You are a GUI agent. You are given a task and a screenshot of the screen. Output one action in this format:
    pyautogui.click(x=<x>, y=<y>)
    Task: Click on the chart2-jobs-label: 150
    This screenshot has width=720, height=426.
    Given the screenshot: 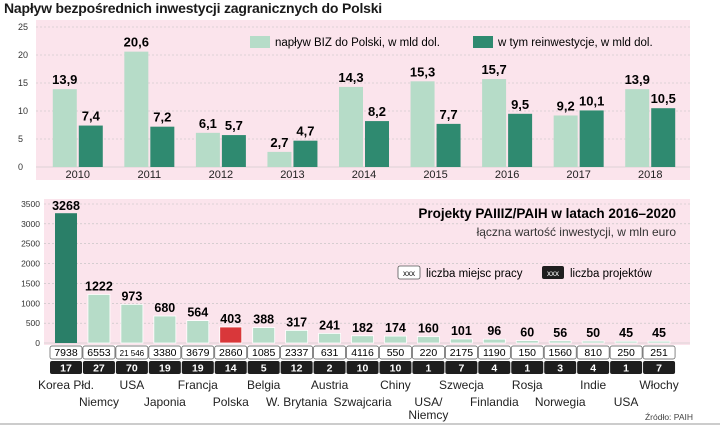 What is the action you would take?
    pyautogui.click(x=527, y=353)
    